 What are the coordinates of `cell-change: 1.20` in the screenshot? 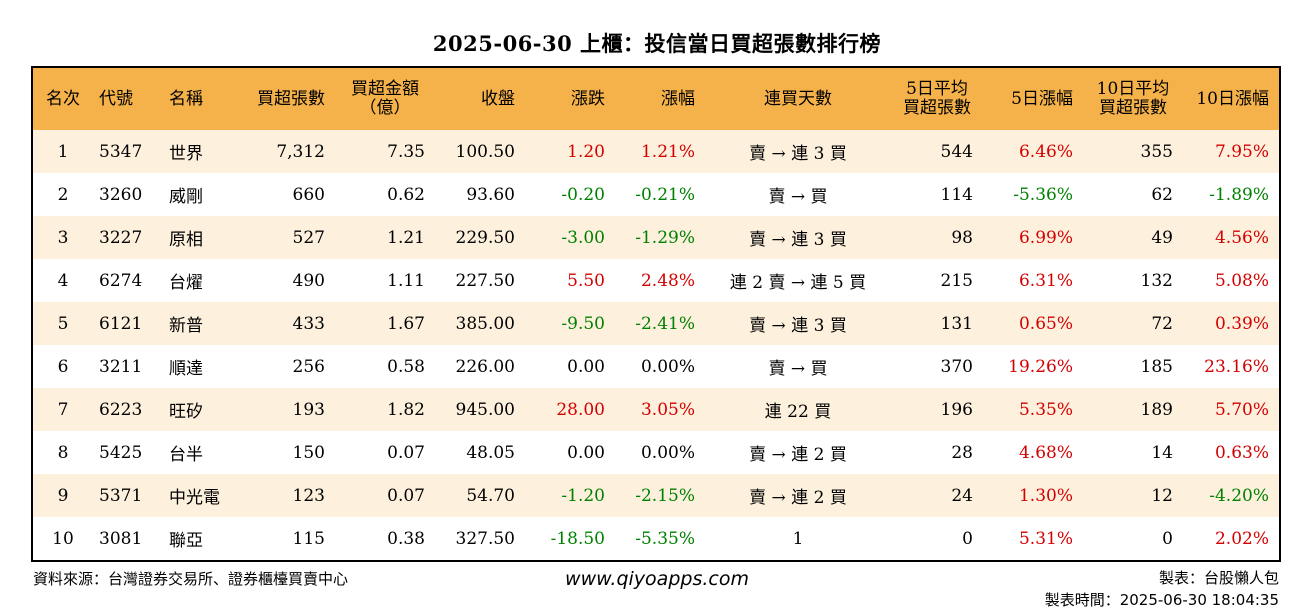 It's located at (570, 151).